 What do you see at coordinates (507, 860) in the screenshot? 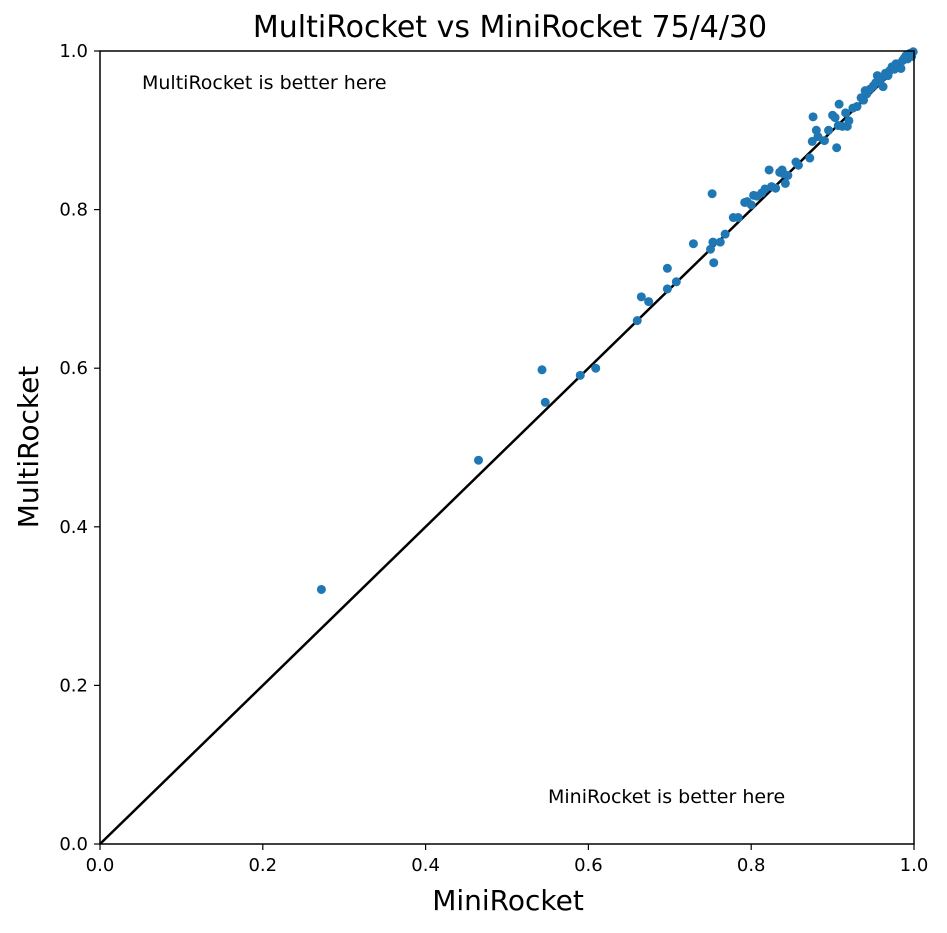
I see `x-axis: 0.0 0.2 0.4 0.6 0.8 1.0` at bounding box center [507, 860].